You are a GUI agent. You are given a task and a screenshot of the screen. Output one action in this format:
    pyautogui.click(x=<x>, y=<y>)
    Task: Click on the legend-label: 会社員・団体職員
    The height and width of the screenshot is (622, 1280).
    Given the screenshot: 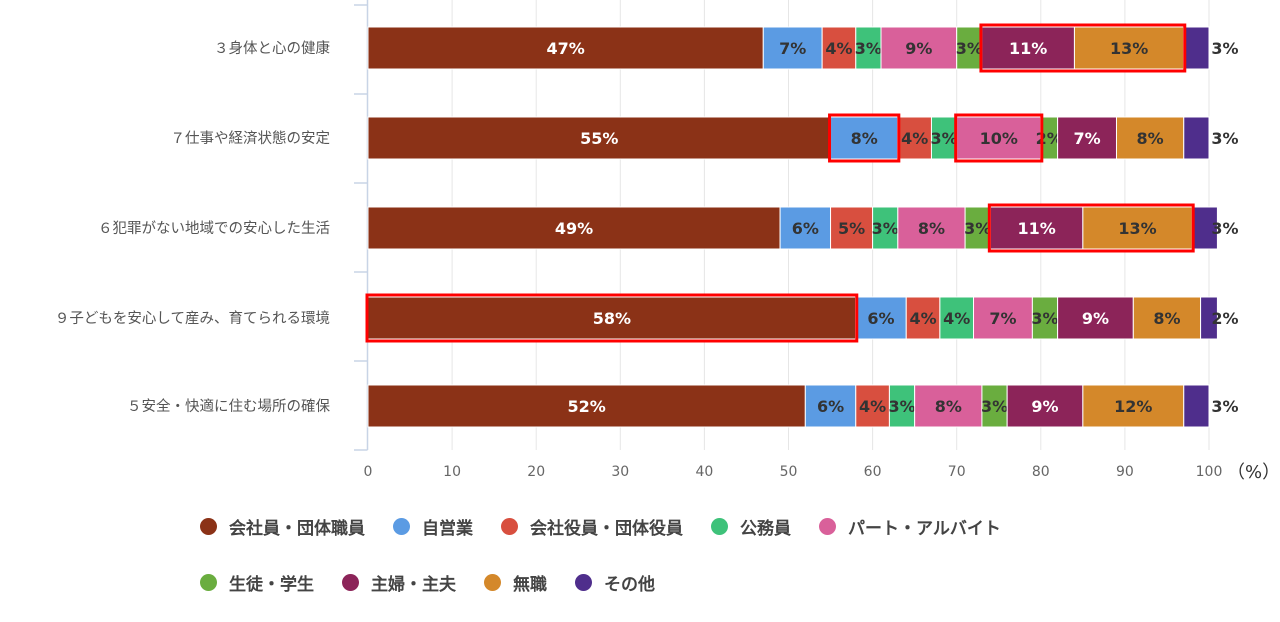 What is the action you would take?
    pyautogui.click(x=297, y=528)
    